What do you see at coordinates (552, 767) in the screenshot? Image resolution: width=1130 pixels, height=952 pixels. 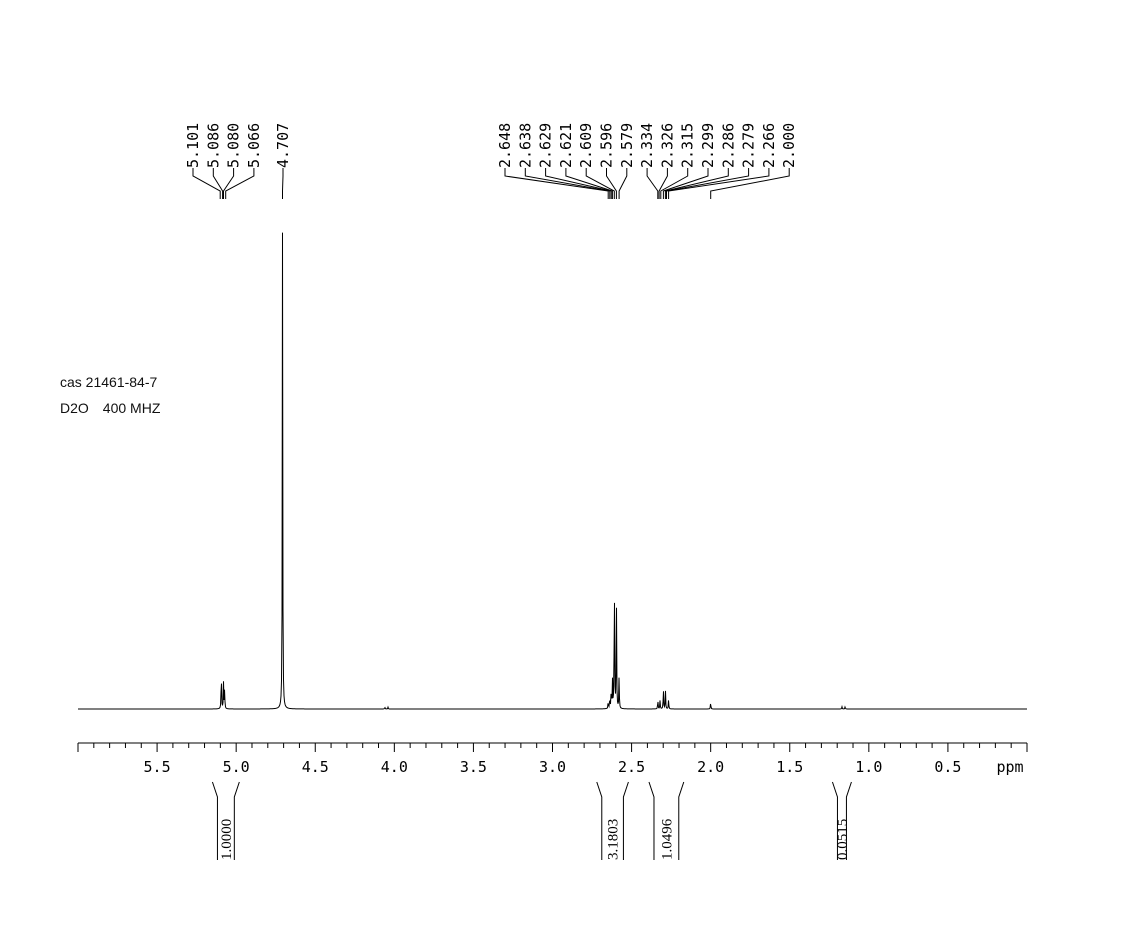 I see `x-tick-label: 3.0` at bounding box center [552, 767].